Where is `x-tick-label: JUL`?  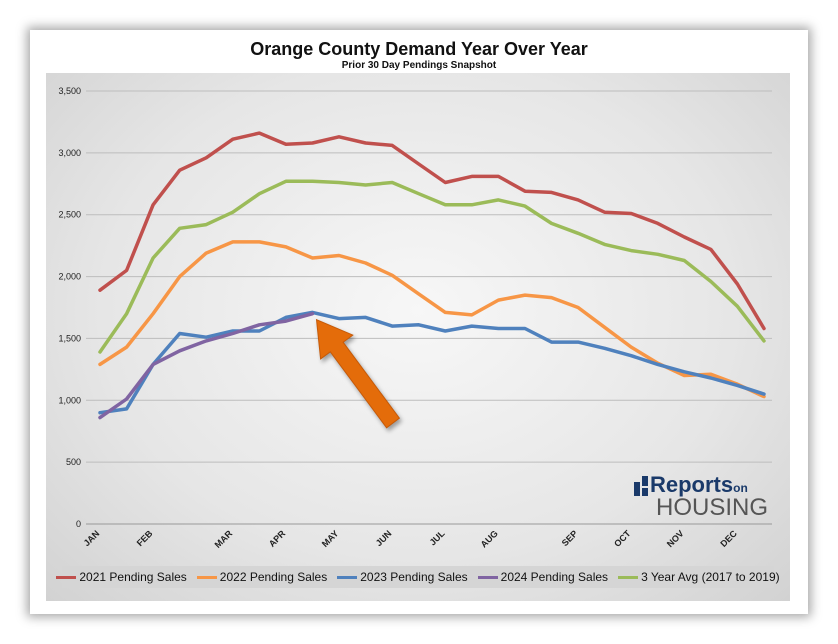 x-tick-label: JUL is located at coordinates (437, 537).